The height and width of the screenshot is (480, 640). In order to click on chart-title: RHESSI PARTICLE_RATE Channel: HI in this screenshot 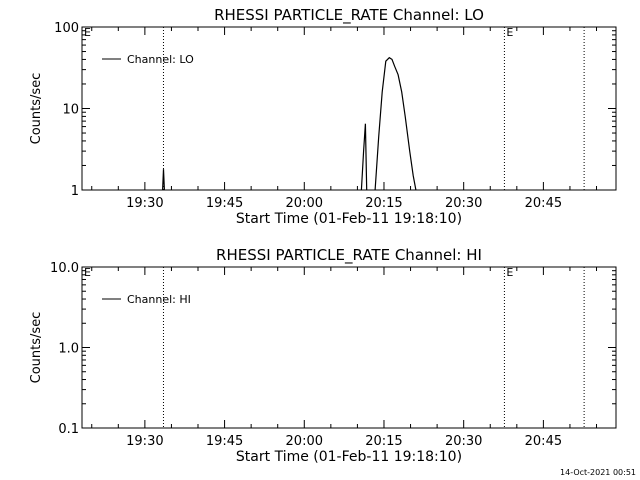, I will do `click(349, 255)`.